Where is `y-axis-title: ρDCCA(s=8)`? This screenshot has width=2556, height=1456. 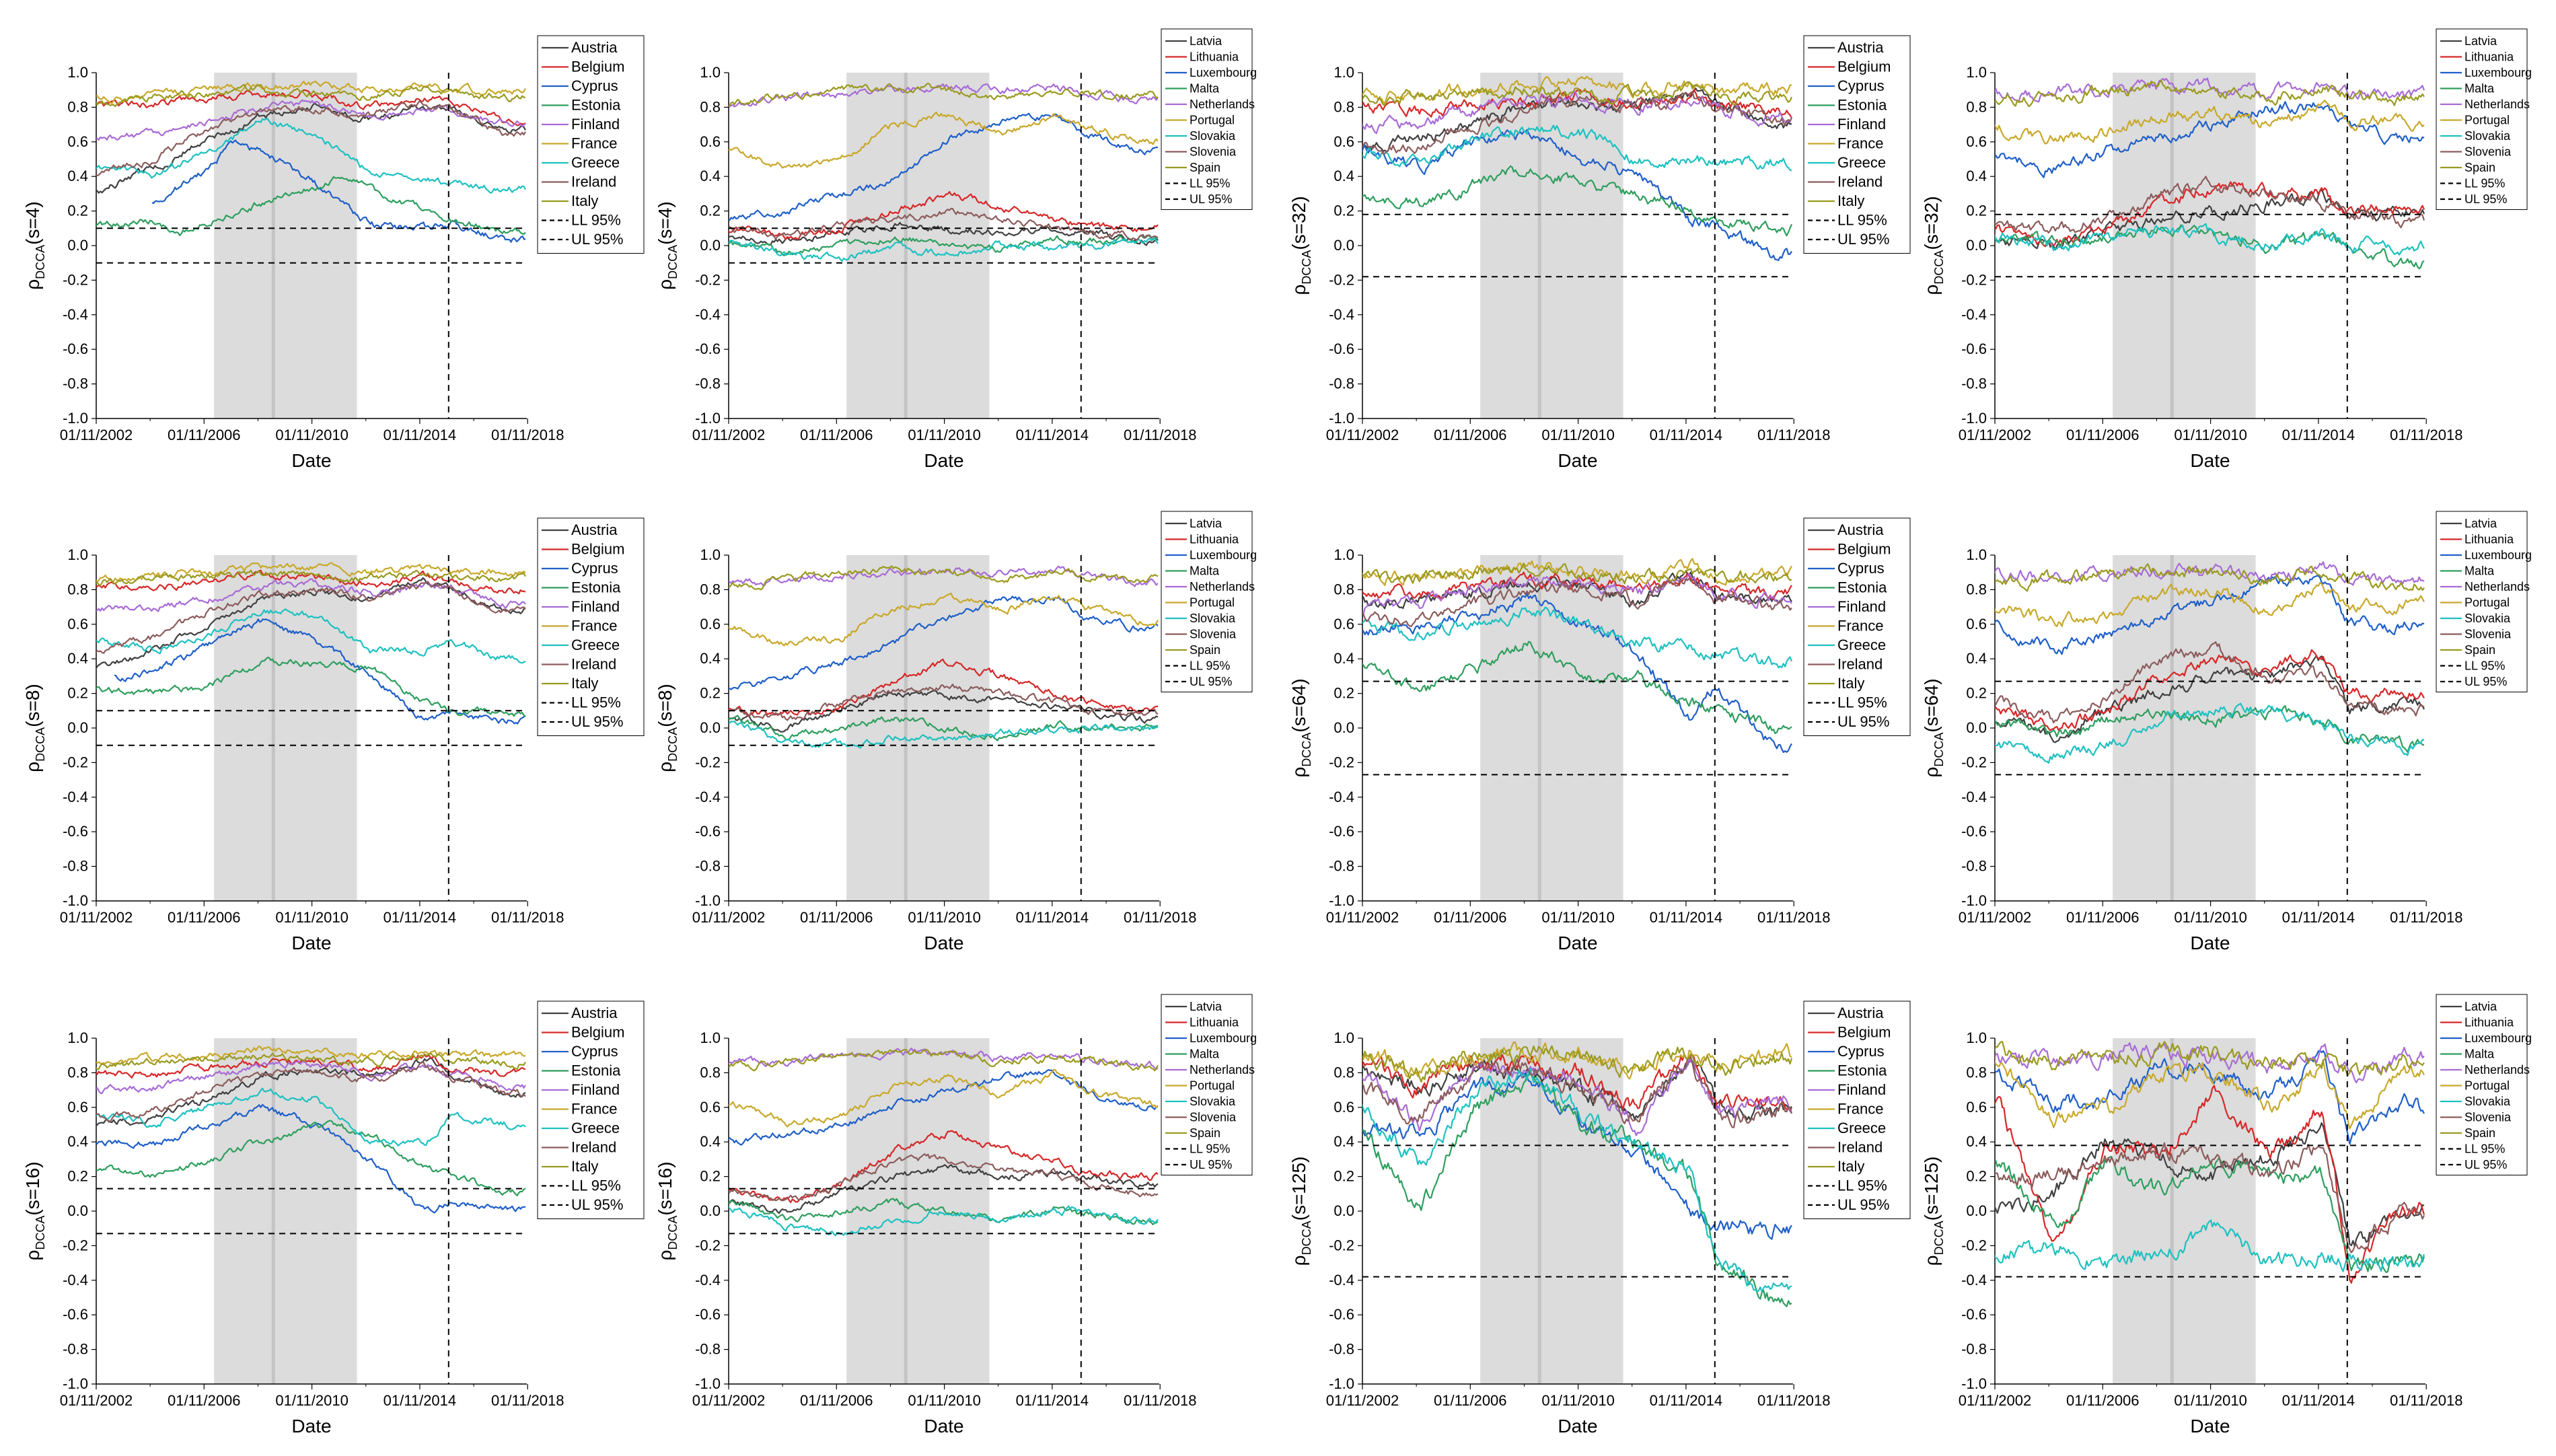 y-axis-title: ρDCCA(s=8) is located at coordinates (34, 728).